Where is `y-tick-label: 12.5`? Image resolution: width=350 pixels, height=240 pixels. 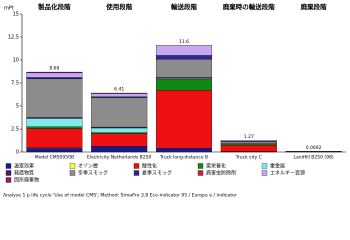
y-tick-label: 12.5 is located at coordinates (13, 38).